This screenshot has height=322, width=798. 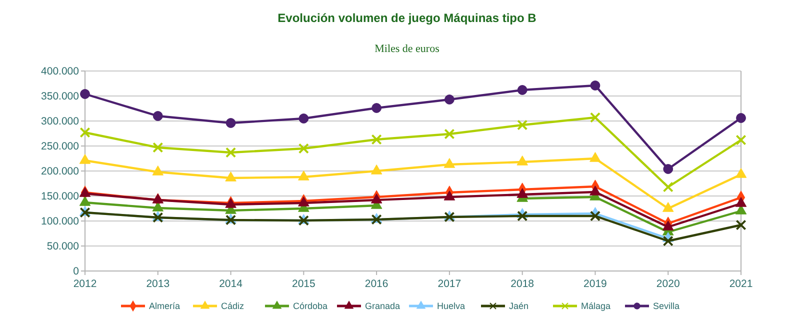 I want to click on y-tick-label: 350.000, so click(x=60, y=96).